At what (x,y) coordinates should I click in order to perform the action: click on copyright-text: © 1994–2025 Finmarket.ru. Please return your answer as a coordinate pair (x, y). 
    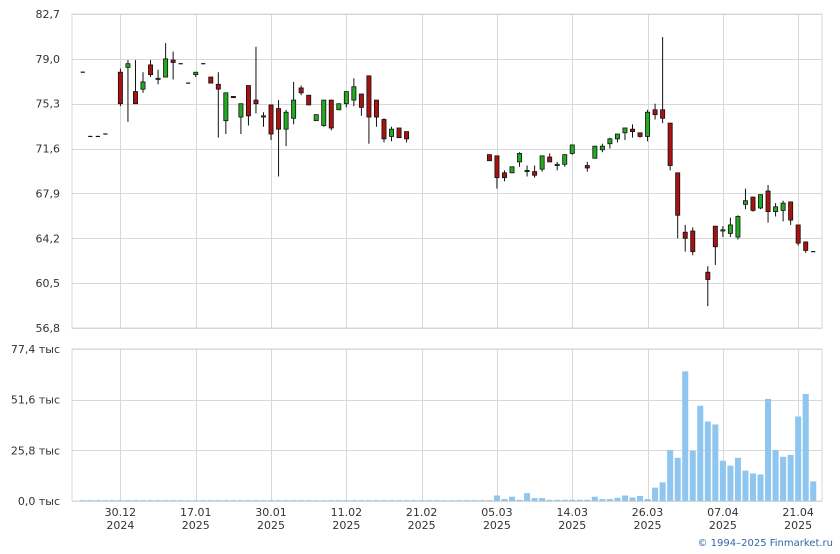
    Looking at the image, I should click on (765, 543).